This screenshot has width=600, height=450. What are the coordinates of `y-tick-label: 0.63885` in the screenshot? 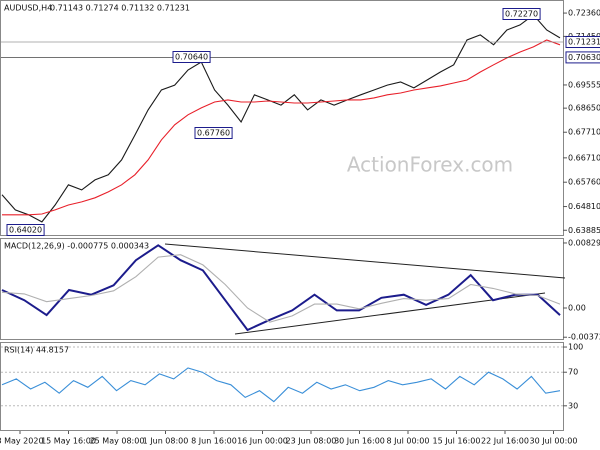 It's located at (584, 230).